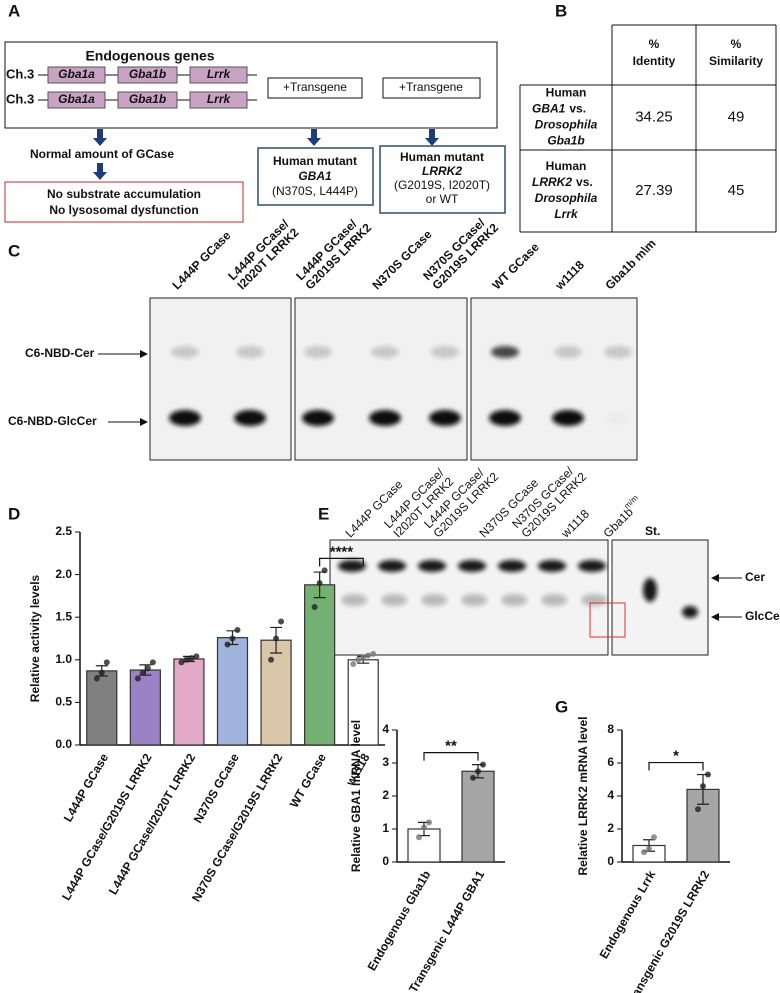 The height and width of the screenshot is (993, 780). I want to click on table-header: %, so click(654, 44).